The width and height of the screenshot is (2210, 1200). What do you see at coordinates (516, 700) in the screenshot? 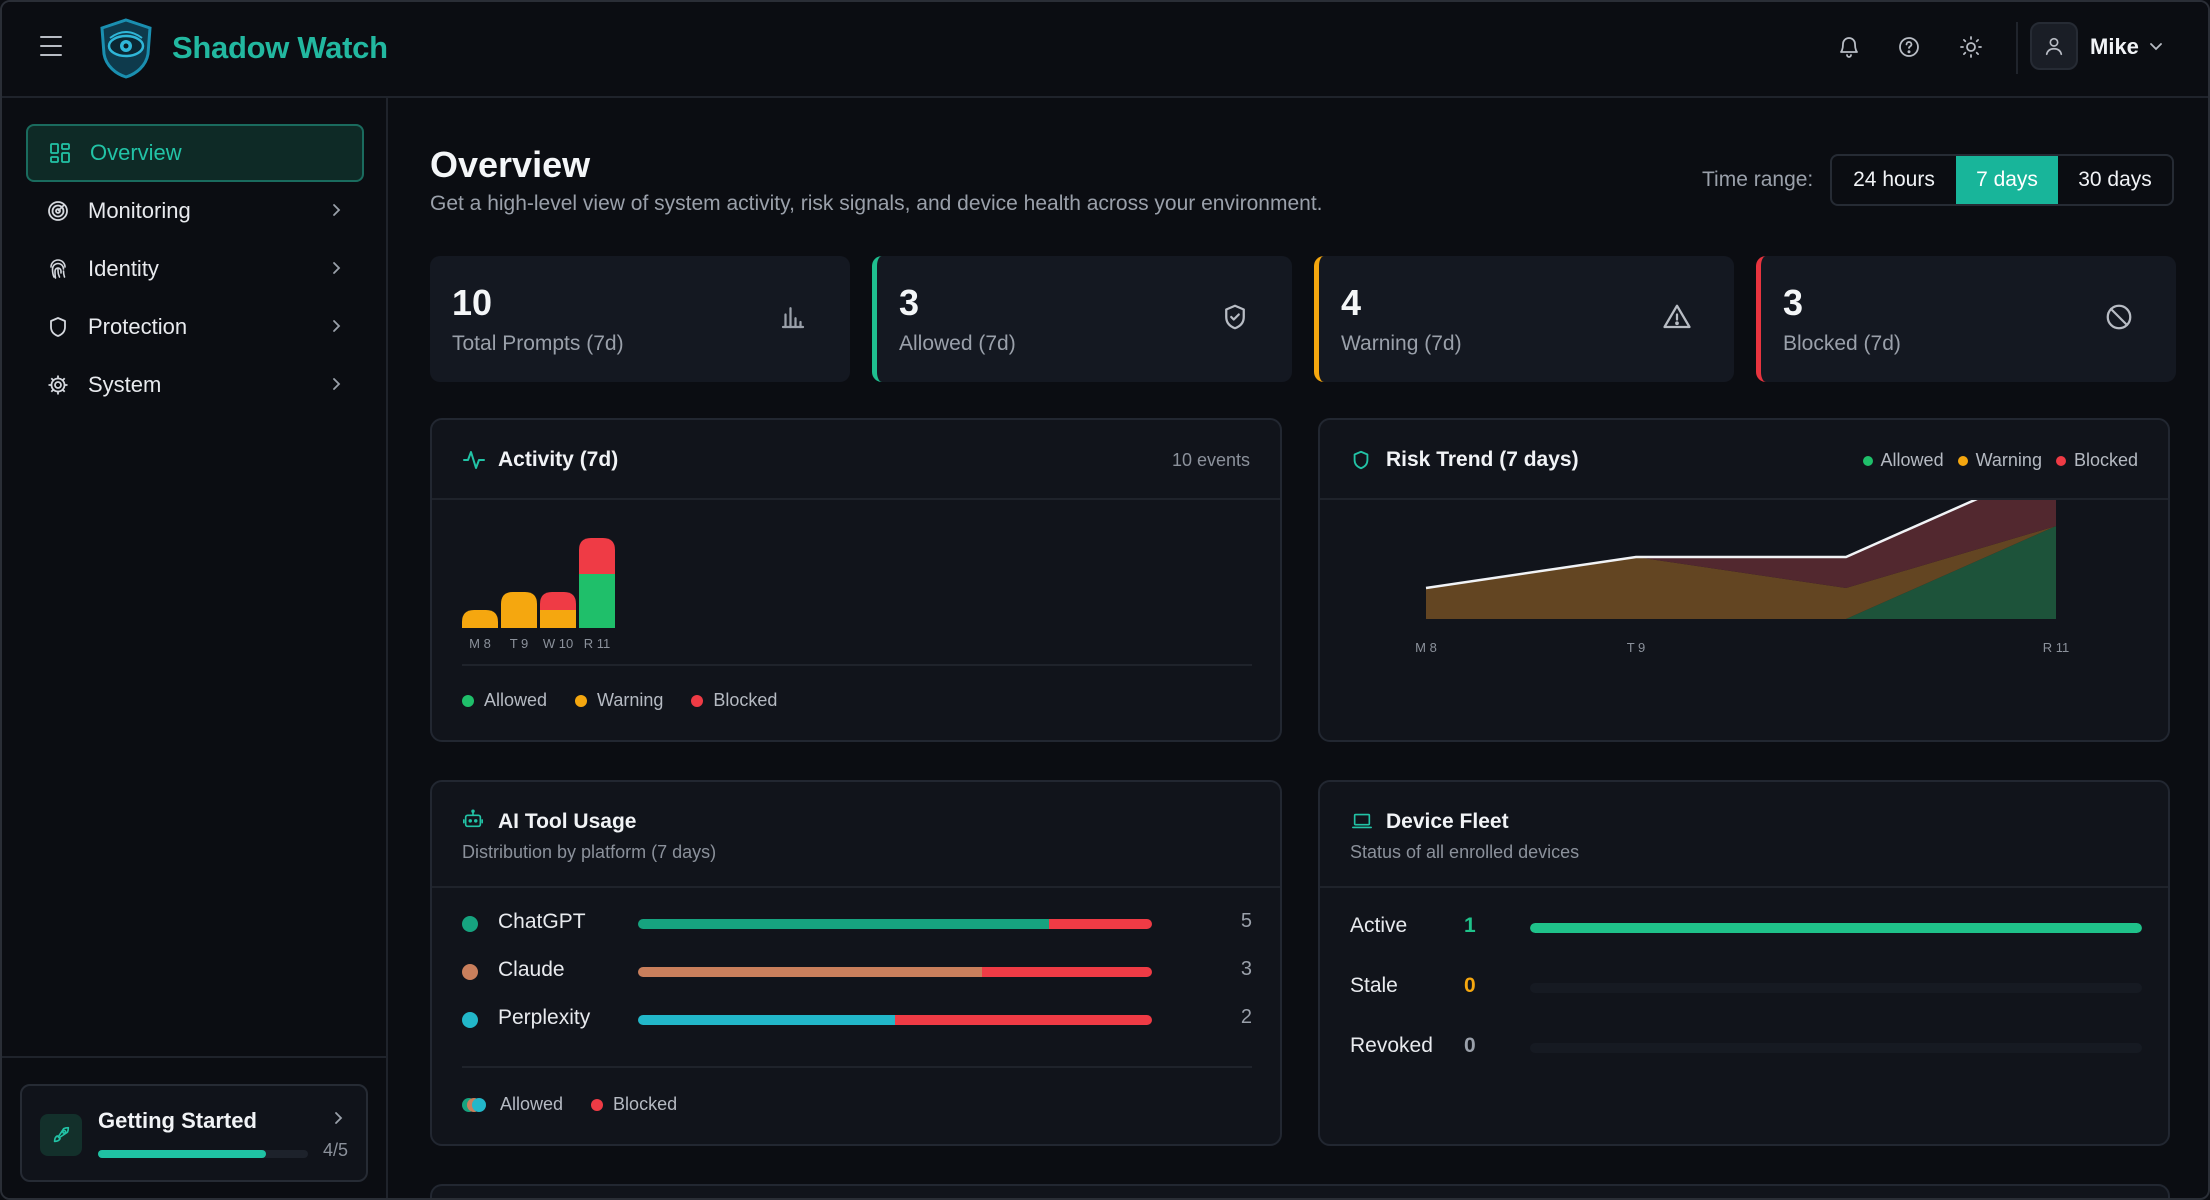
I see `legend-label: Allowed` at bounding box center [516, 700].